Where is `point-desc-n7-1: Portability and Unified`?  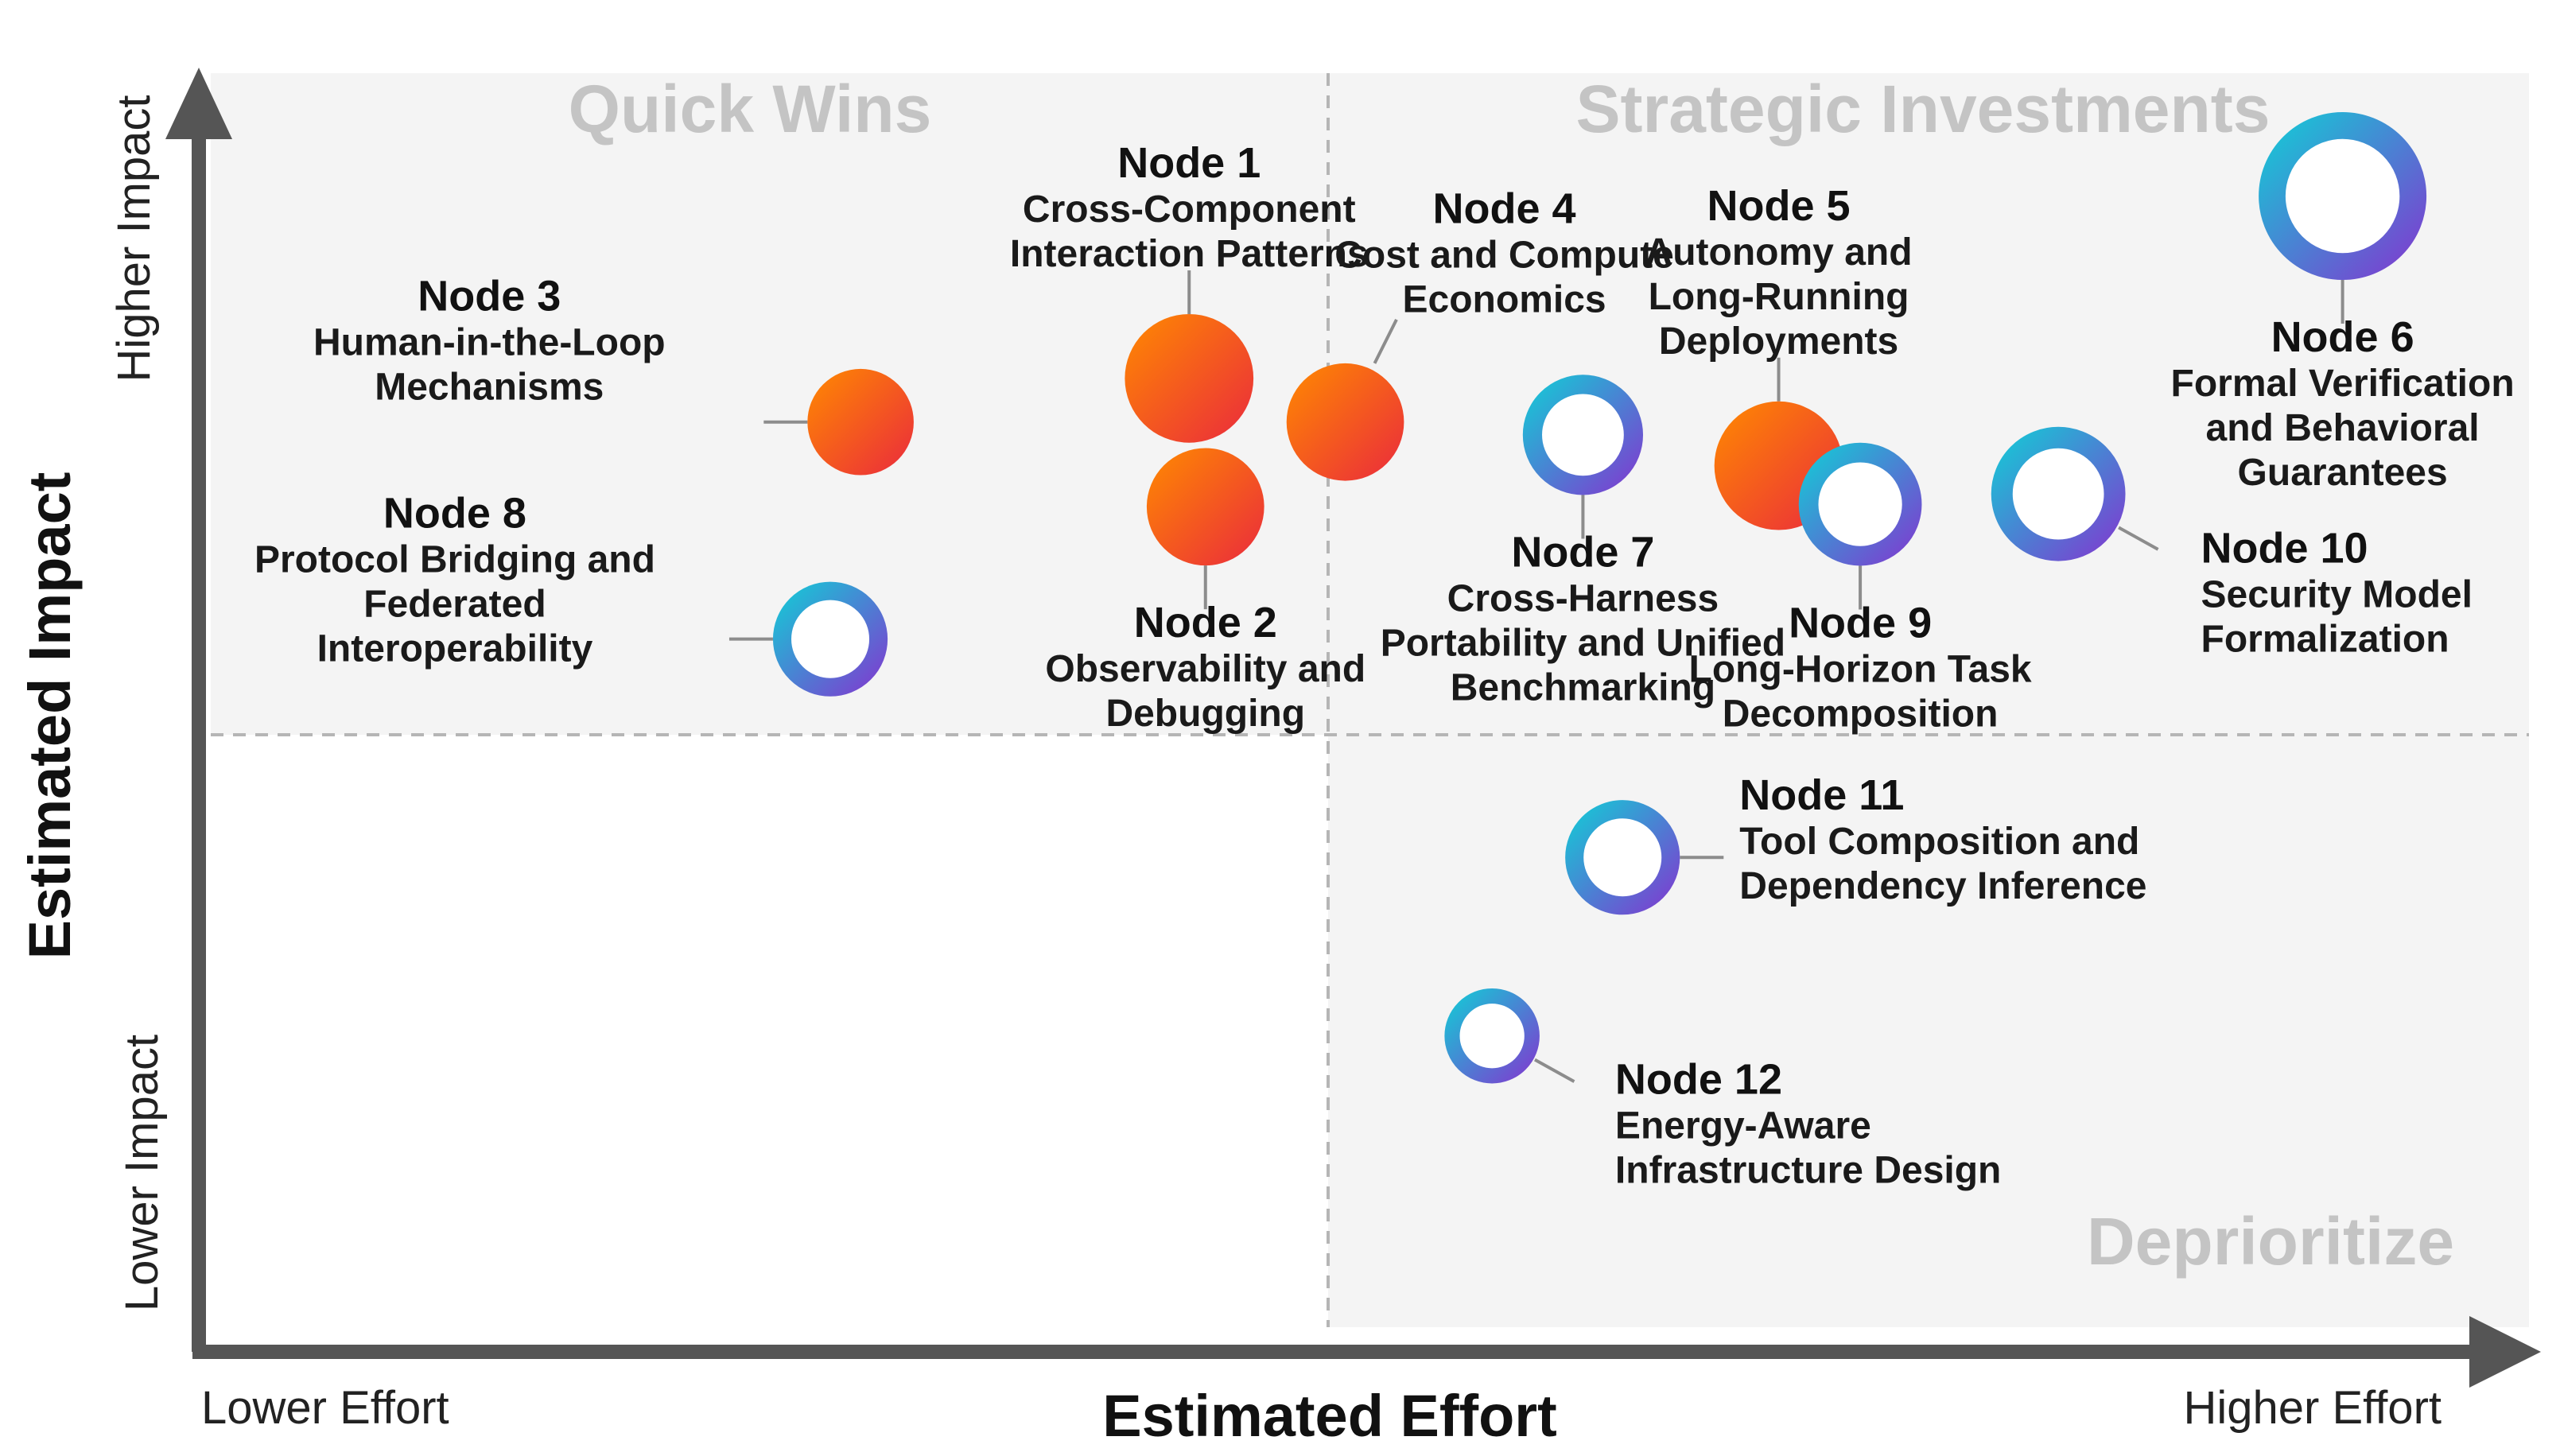 point-desc-n7-1: Portability and Unified is located at coordinates (1583, 643).